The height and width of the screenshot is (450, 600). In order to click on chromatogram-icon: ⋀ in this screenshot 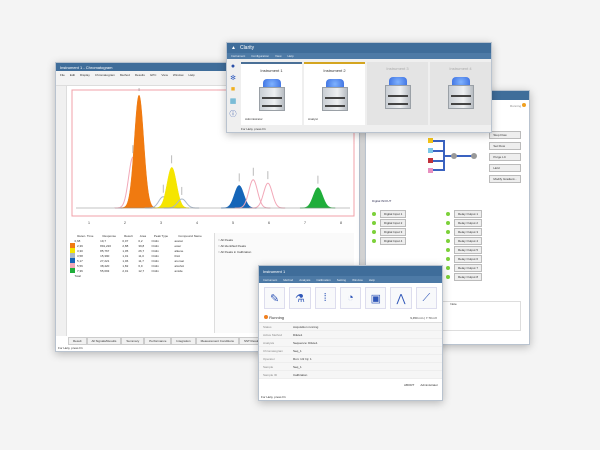, I will do `click(401, 298)`.